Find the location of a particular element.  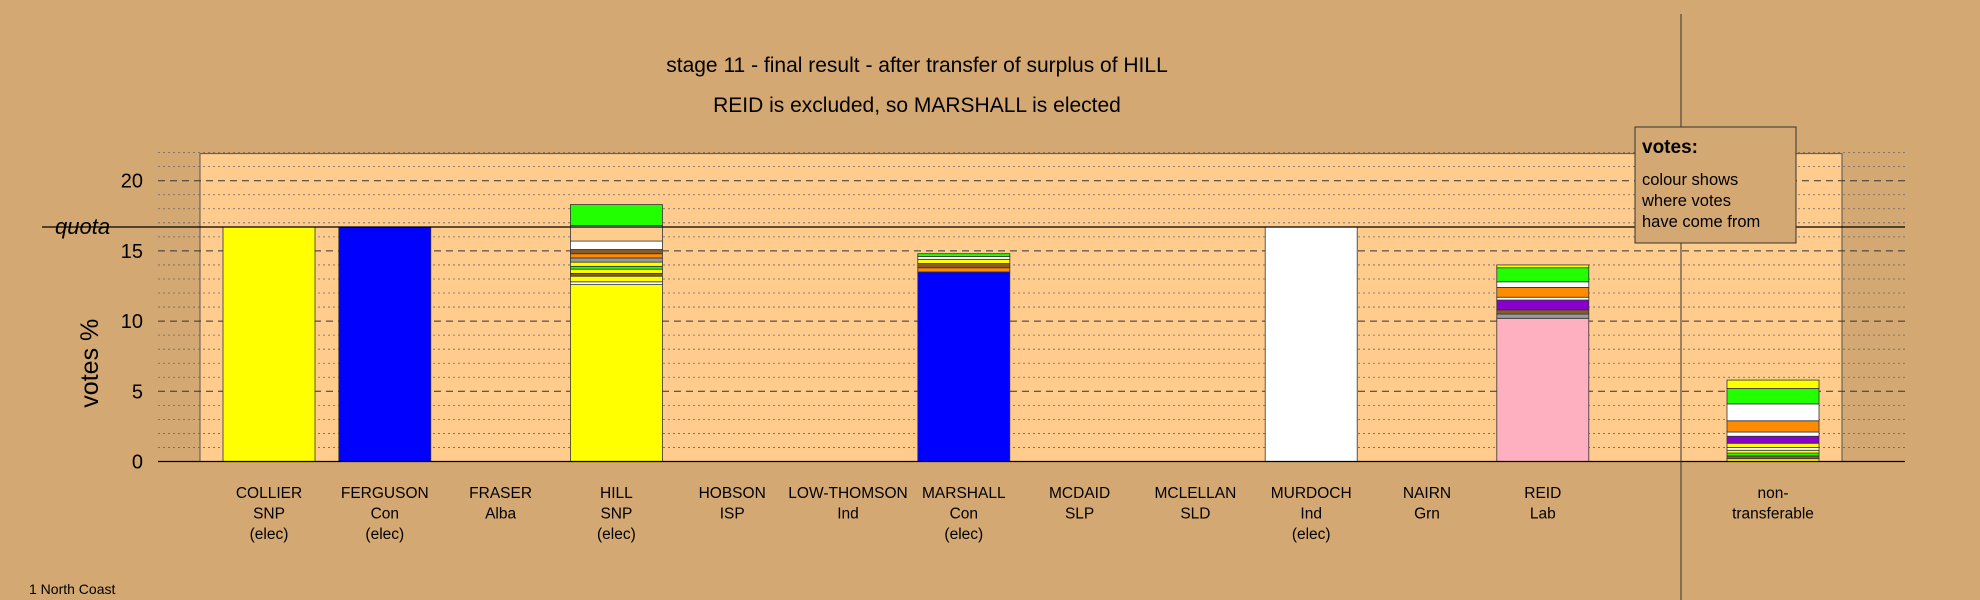

legend-text: where votes is located at coordinates (1686, 201).